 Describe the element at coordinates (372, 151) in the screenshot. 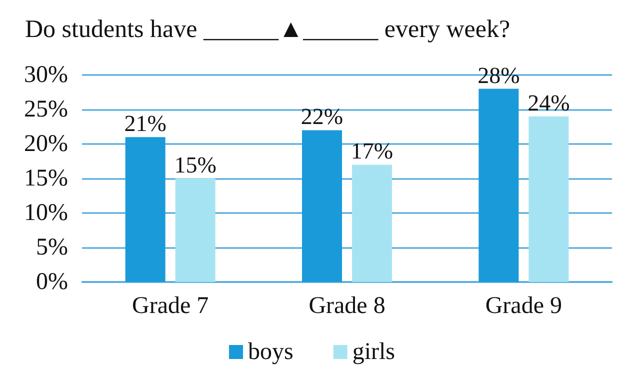

I see `data-label: 17%` at that location.